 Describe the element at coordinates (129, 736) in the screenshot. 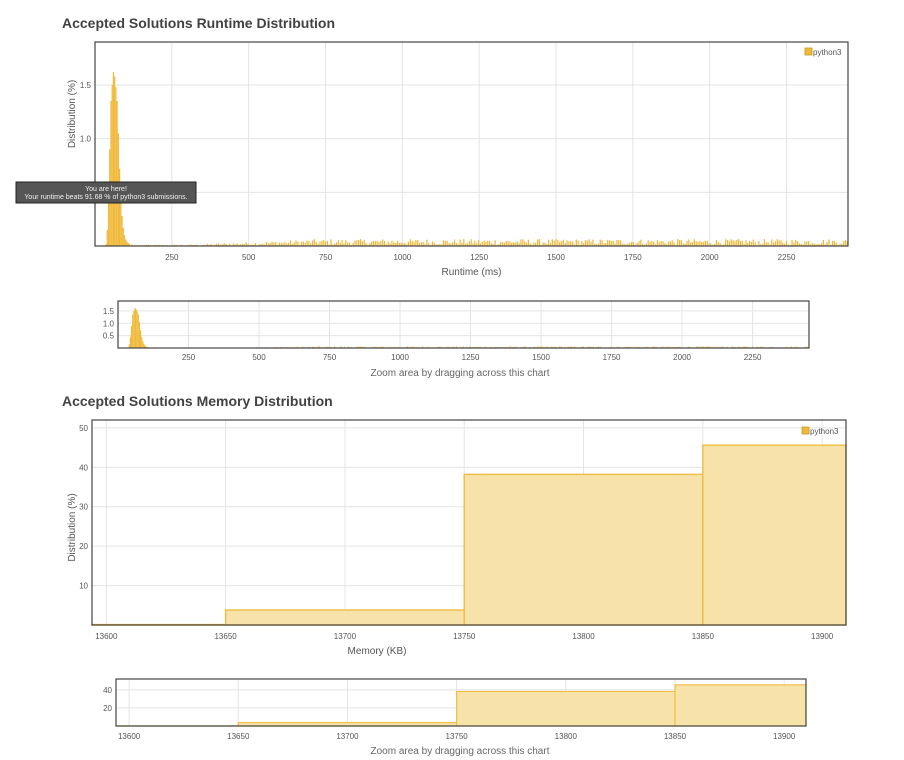

I see `x-tick-label: 13600` at that location.